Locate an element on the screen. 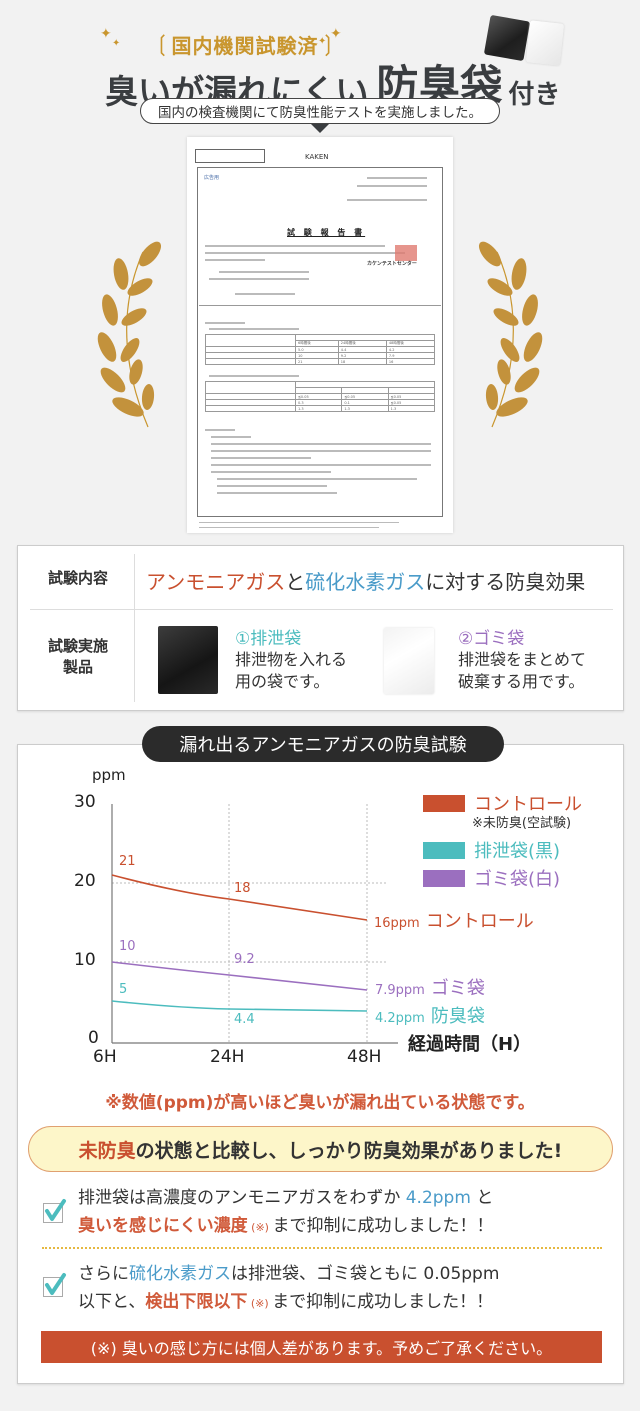  chart-title: 漏れ出るアンモニアガスの防臭試験 is located at coordinates (323, 744).